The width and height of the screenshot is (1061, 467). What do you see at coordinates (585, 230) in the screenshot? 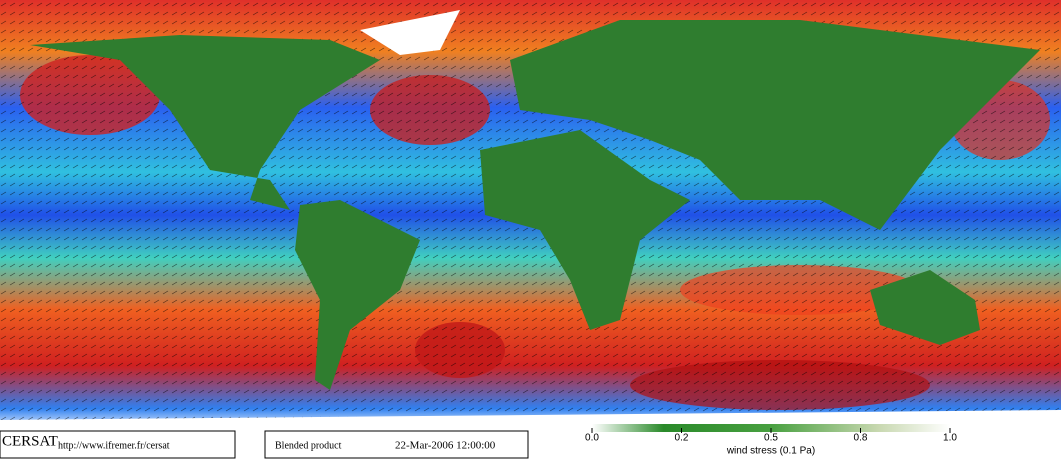
I see `africa` at bounding box center [585, 230].